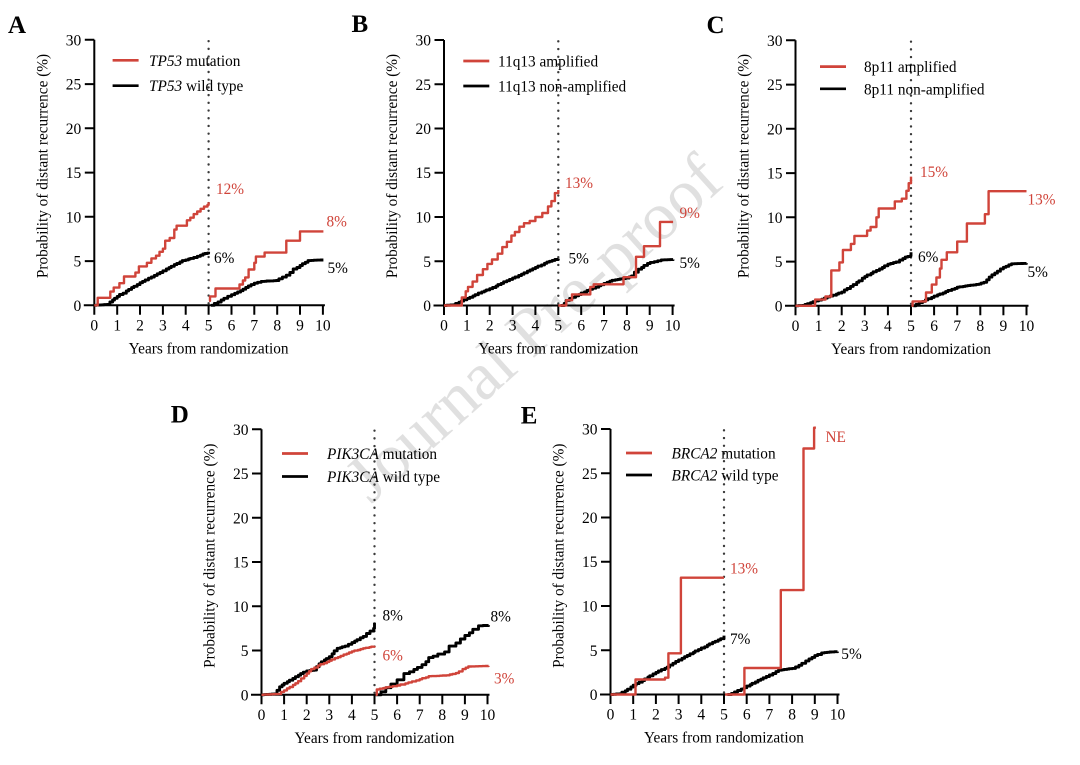  Describe the element at coordinates (725, 476) in the screenshot. I see `svg-text: BRCA2 wild type` at that location.